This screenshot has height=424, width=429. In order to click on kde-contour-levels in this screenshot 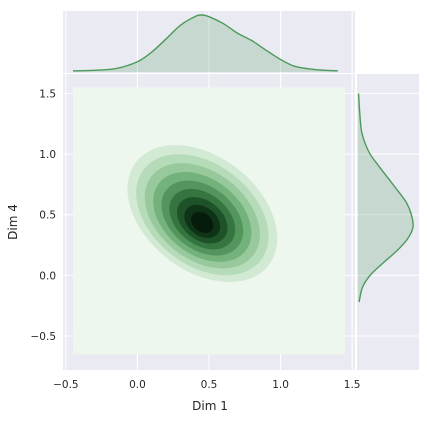, I will do `click(202, 214)`.